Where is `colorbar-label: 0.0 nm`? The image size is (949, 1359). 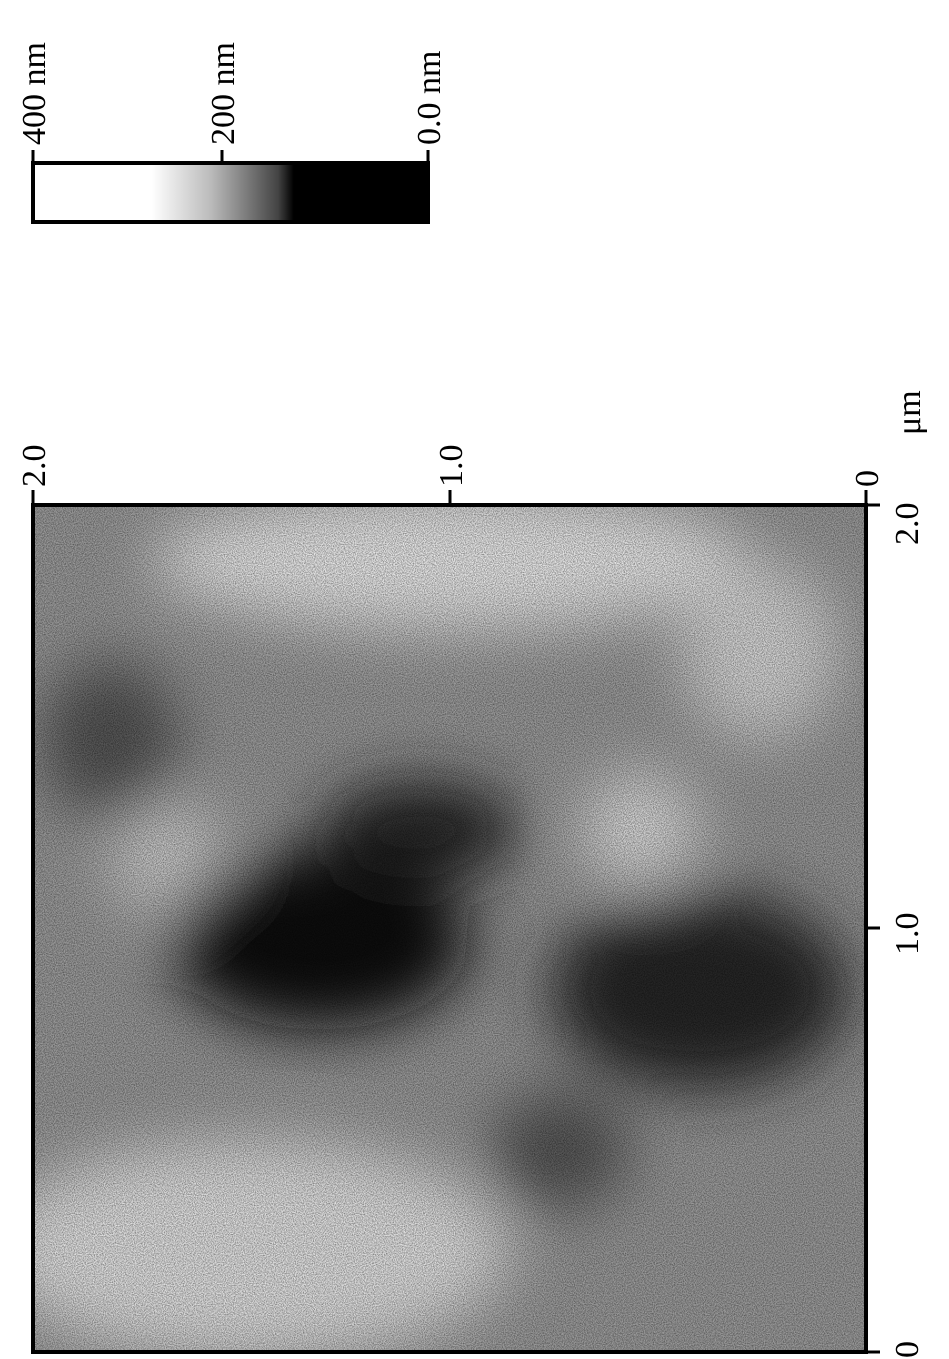 colorbar-label: 0.0 nm is located at coordinates (429, 98).